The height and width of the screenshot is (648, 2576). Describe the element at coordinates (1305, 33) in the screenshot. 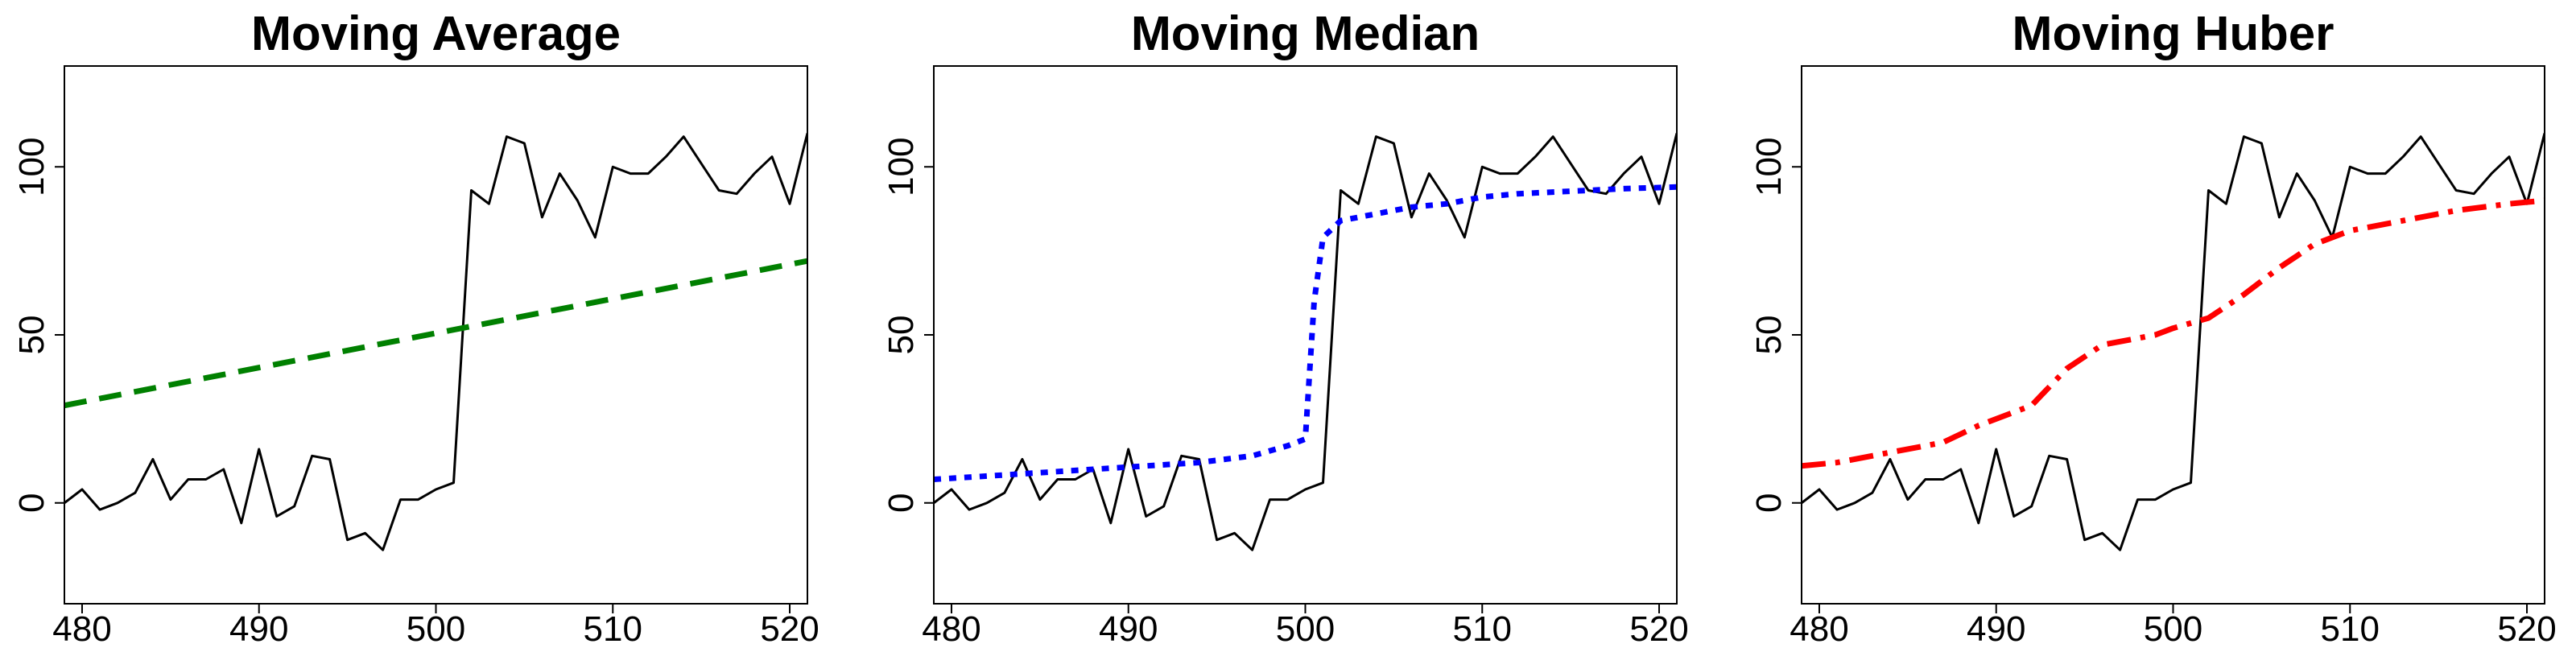

I see `chart-title: Moving Median` at that location.